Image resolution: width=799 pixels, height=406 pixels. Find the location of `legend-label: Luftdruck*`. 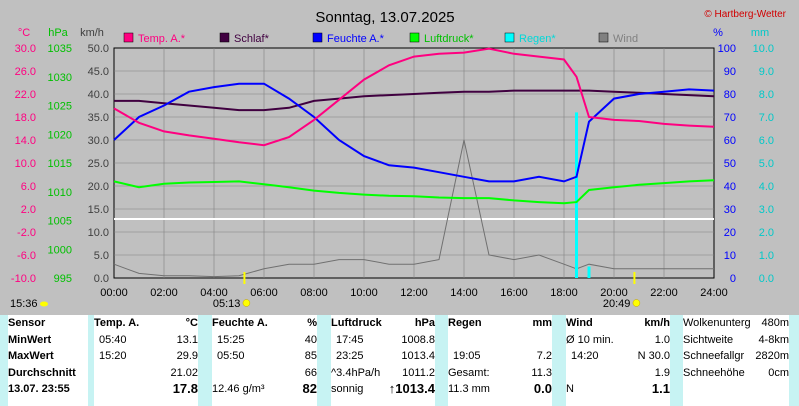

legend-label: Luftdruck* is located at coordinates (449, 39).